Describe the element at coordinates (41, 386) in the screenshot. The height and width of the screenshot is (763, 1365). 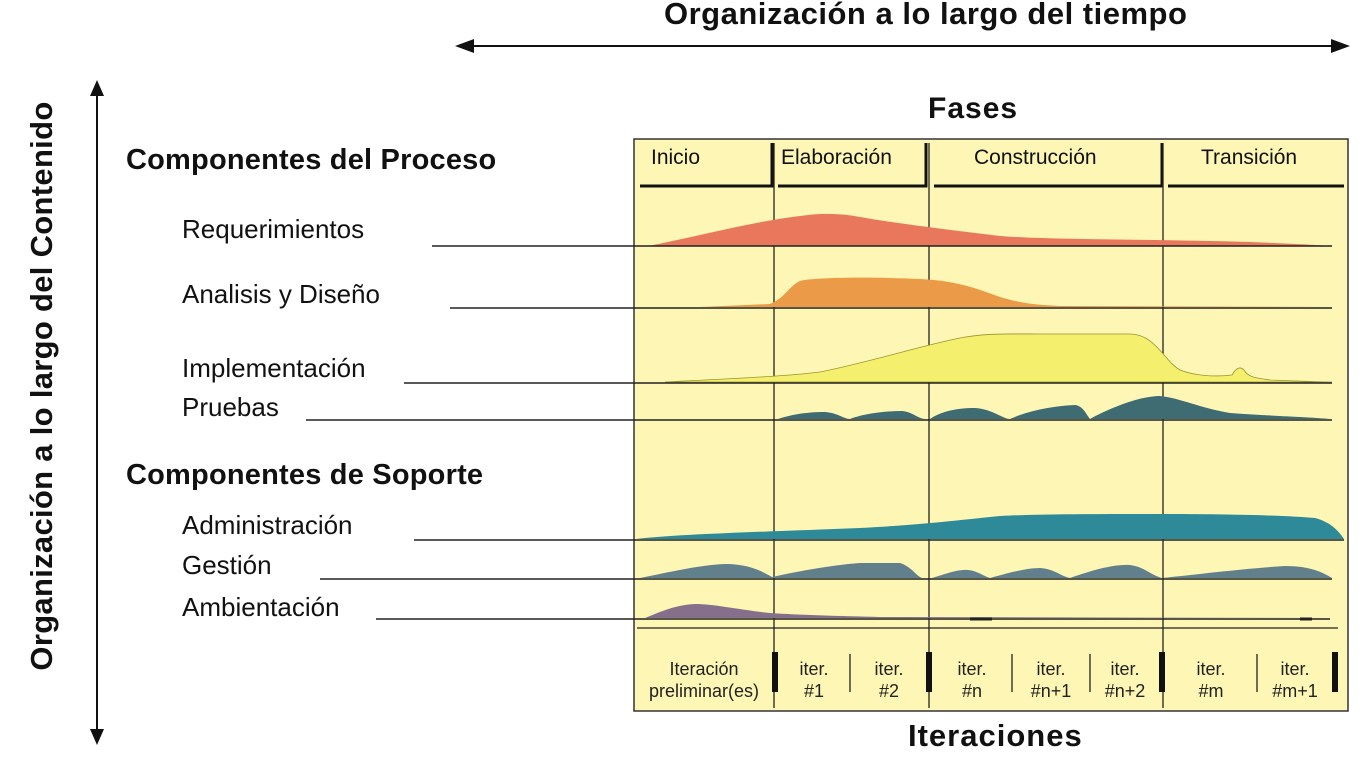
I see `content-axis-title: Organización a lo largo del Contenido` at that location.